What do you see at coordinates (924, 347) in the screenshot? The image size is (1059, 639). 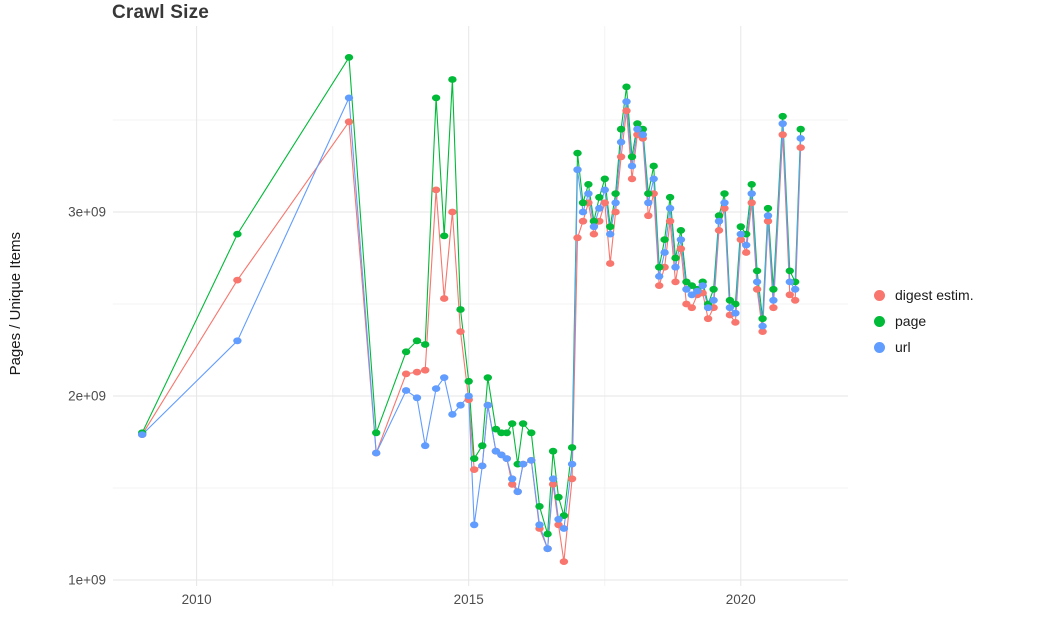 I see `legend-item-url: url` at bounding box center [924, 347].